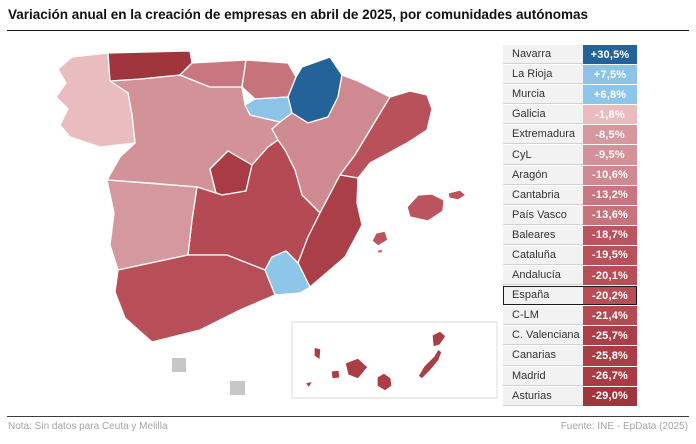  Describe the element at coordinates (610, 316) in the screenshot. I see `value-badge: -21,4%` at that location.